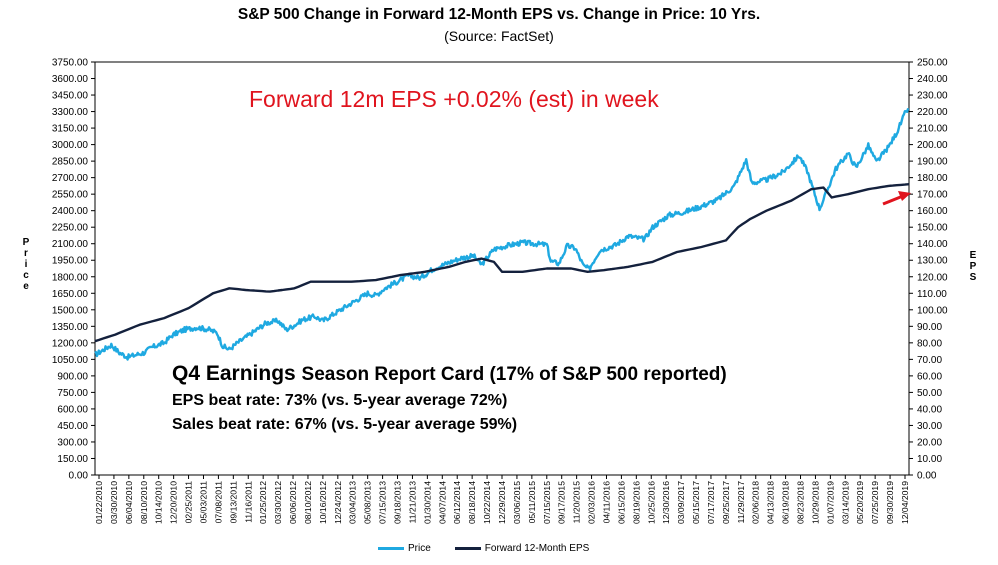 The height and width of the screenshot is (565, 998). What do you see at coordinates (666, 502) in the screenshot?
I see `x-tick-label: 12/30/2016` at bounding box center [666, 502].